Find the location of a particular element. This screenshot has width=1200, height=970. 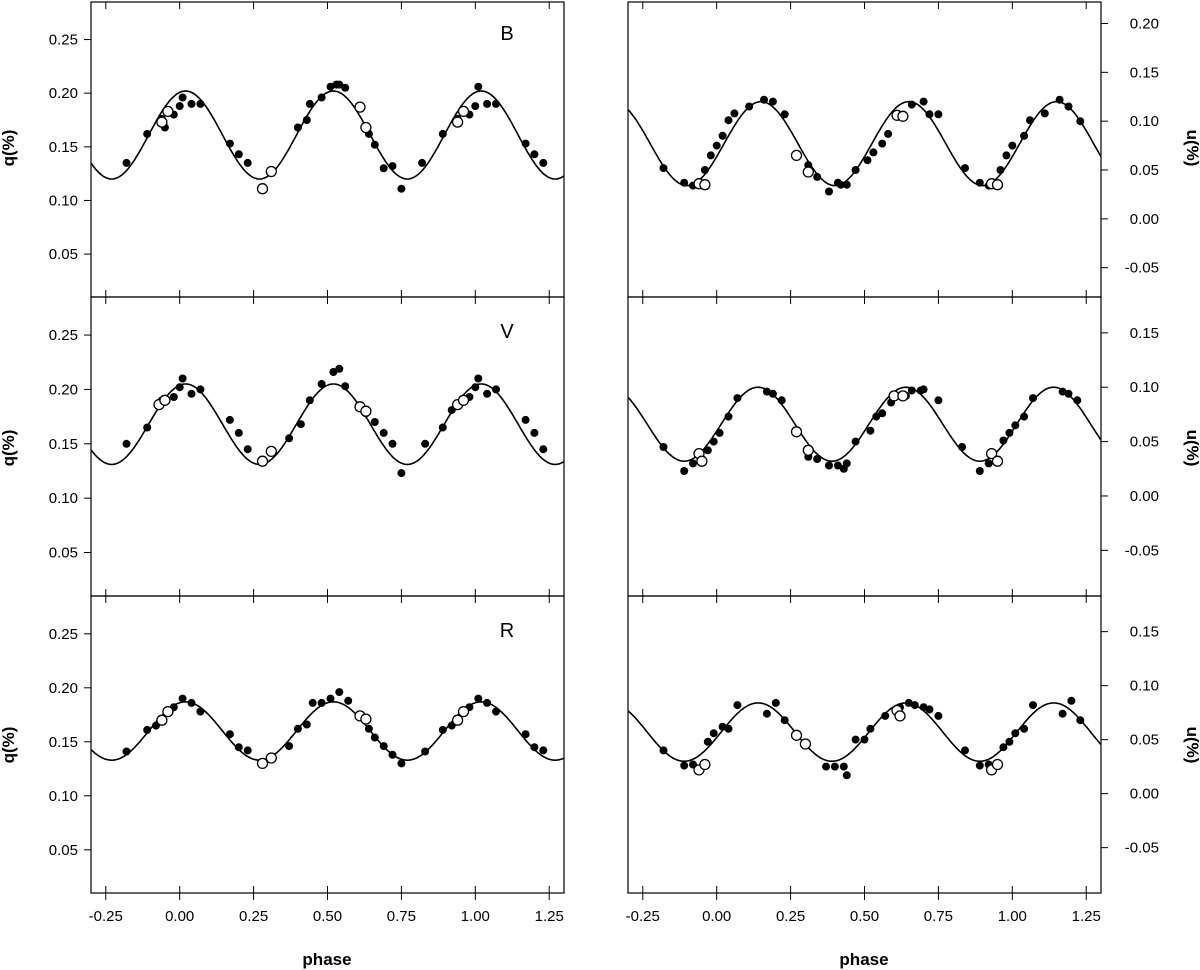

left-ylabel-bottom: q(%) is located at coordinates (9, 745).